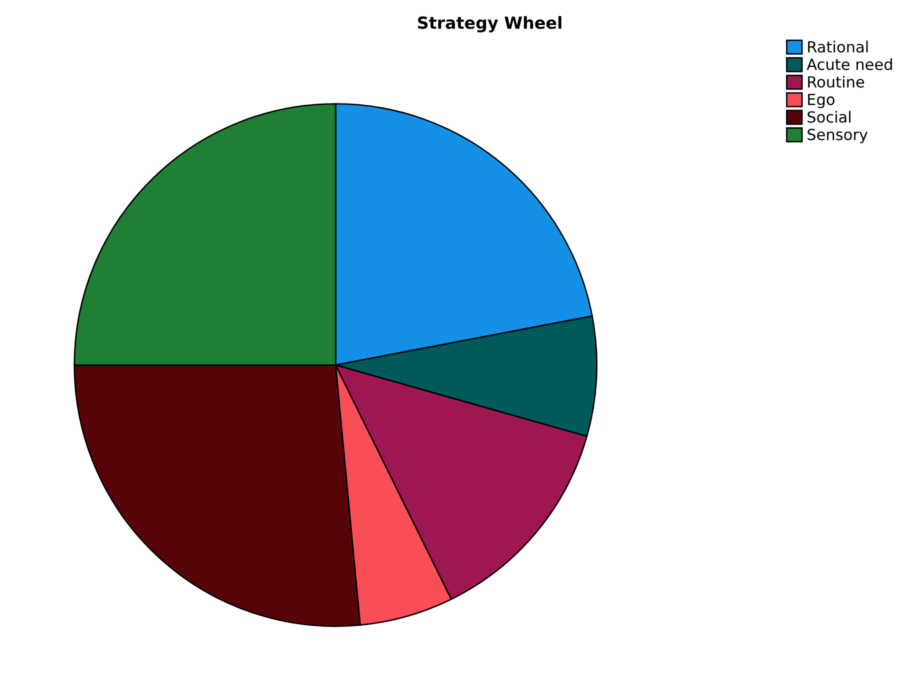  What do you see at coordinates (836, 82) in the screenshot?
I see `legend-label: Routine` at bounding box center [836, 82].